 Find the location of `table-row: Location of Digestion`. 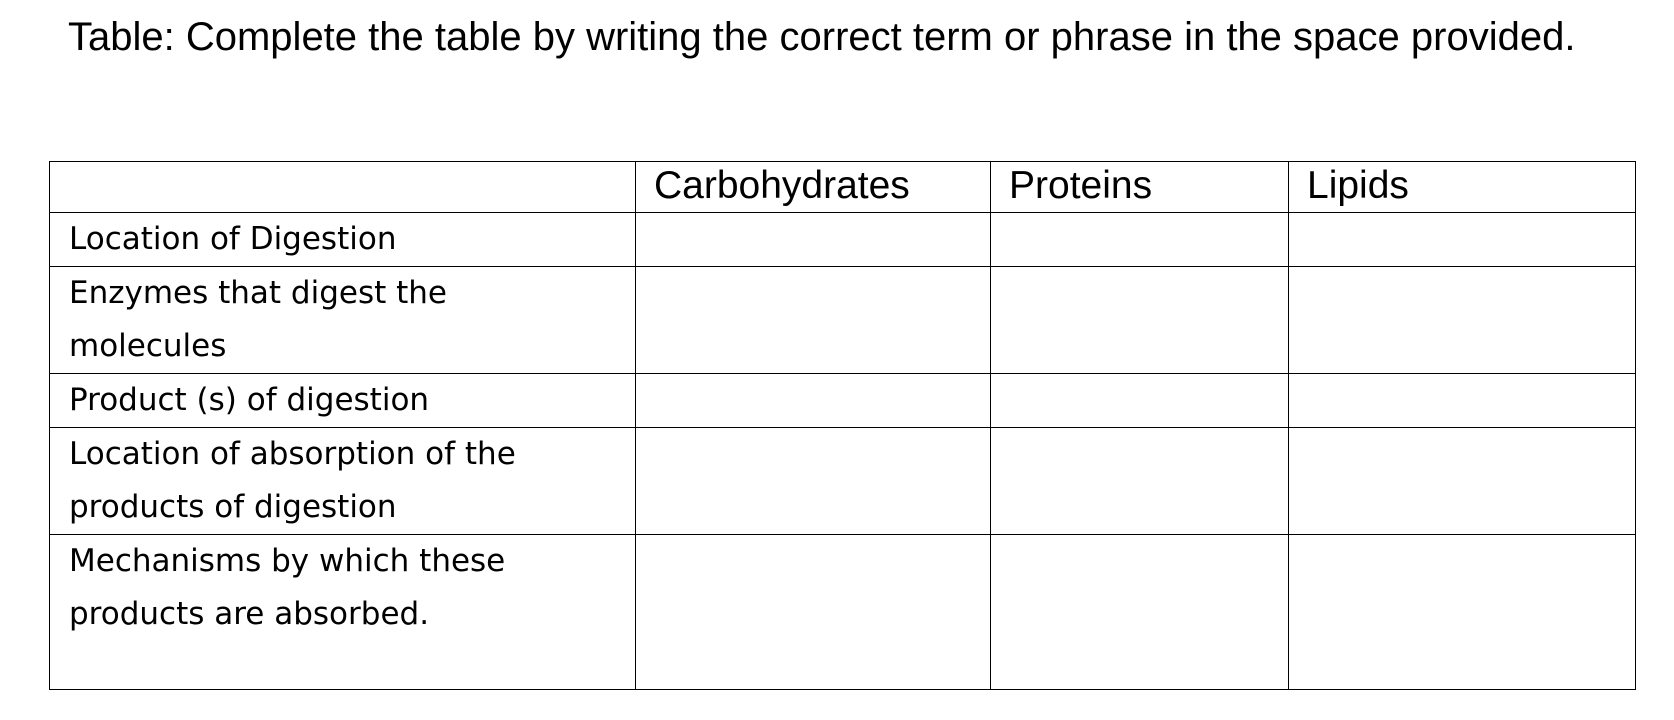

table-row: Location of Digestion is located at coordinates (842, 239).